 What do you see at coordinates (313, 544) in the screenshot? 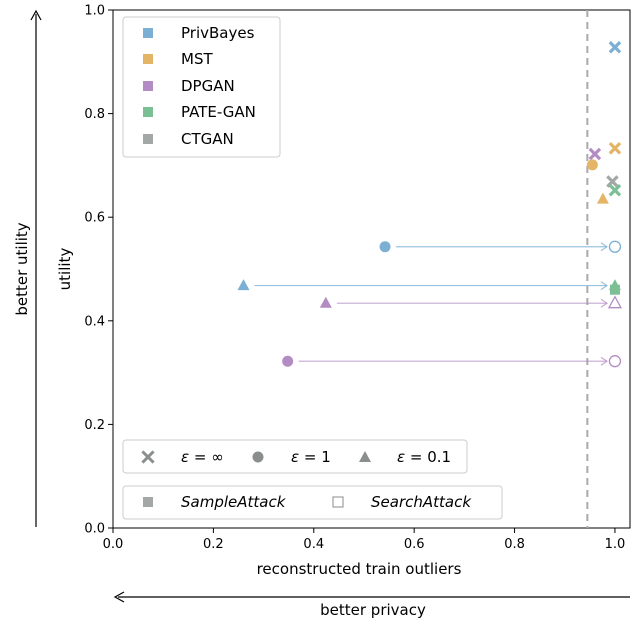
I see `x-tick-label: 0.4` at bounding box center [313, 544].